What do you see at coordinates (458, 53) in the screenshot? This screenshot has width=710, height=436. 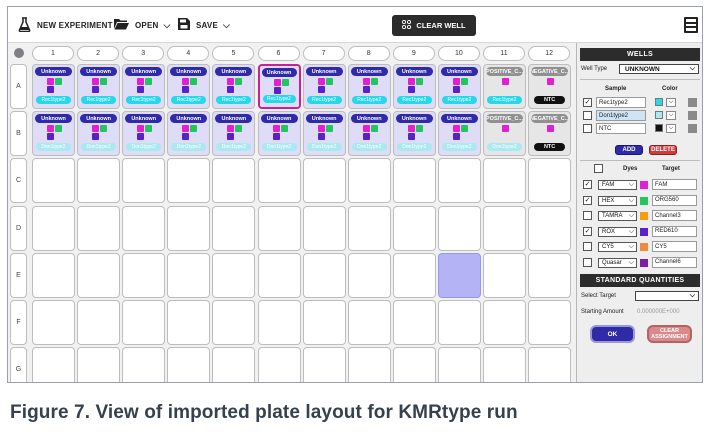 I see `column-header: 10` at bounding box center [458, 53].